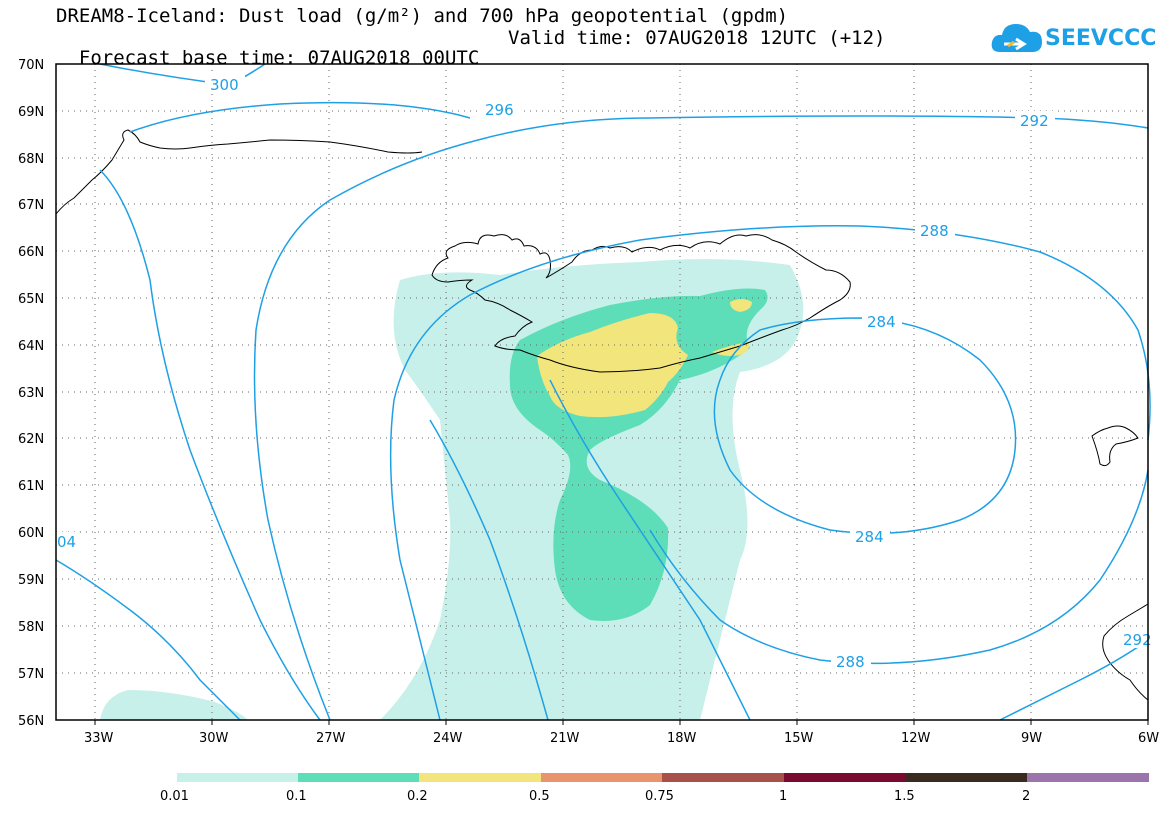 The width and height of the screenshot is (1175, 815). What do you see at coordinates (654, 788) in the screenshot?
I see `color-legend: 0.01 0.1 0.2 0.5 0.75 1 1.5 2` at bounding box center [654, 788].